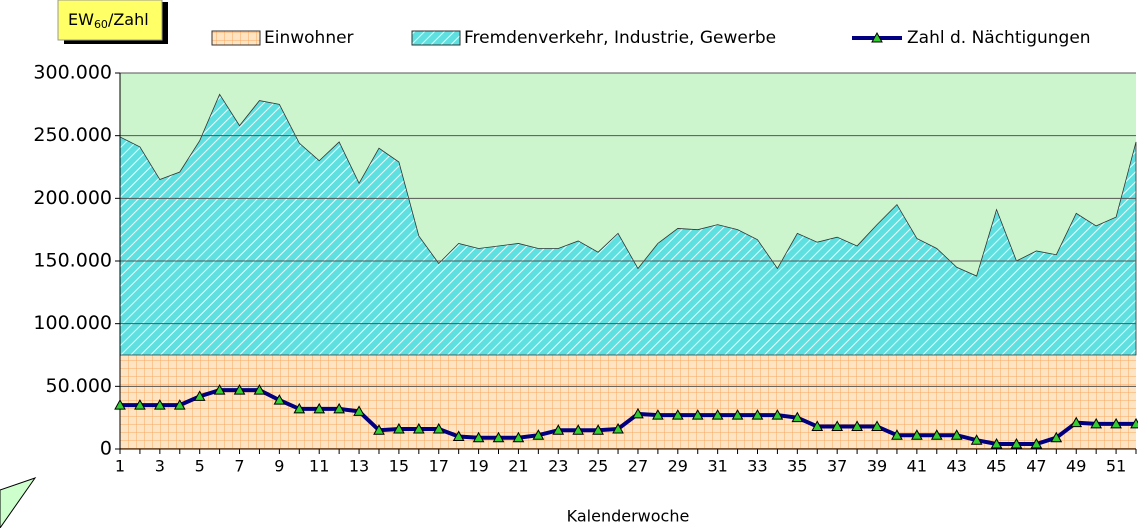  What do you see at coordinates (309, 38) in the screenshot?
I see `legend-label: Einwohner` at bounding box center [309, 38].